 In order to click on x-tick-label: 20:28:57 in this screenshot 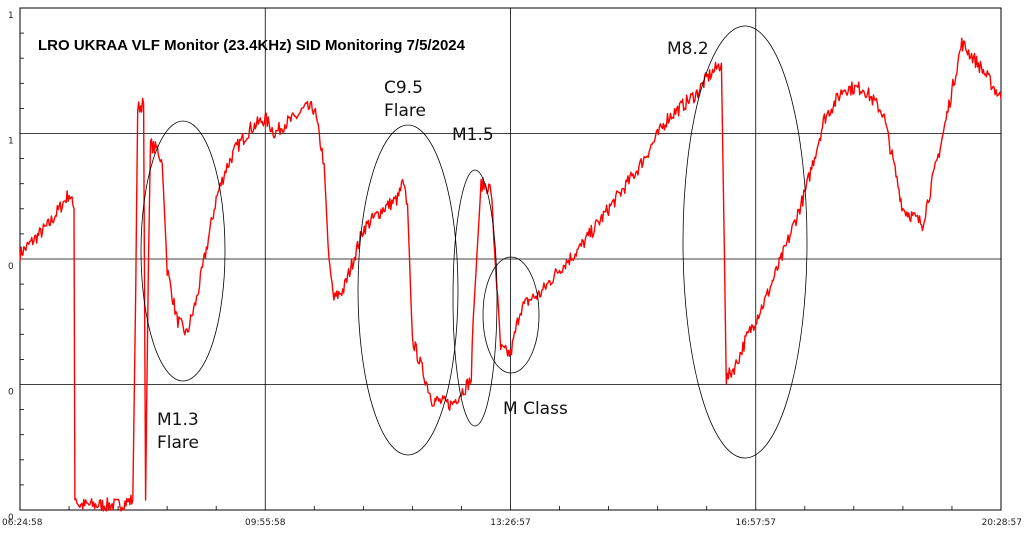, I will do `click(1002, 523)`.